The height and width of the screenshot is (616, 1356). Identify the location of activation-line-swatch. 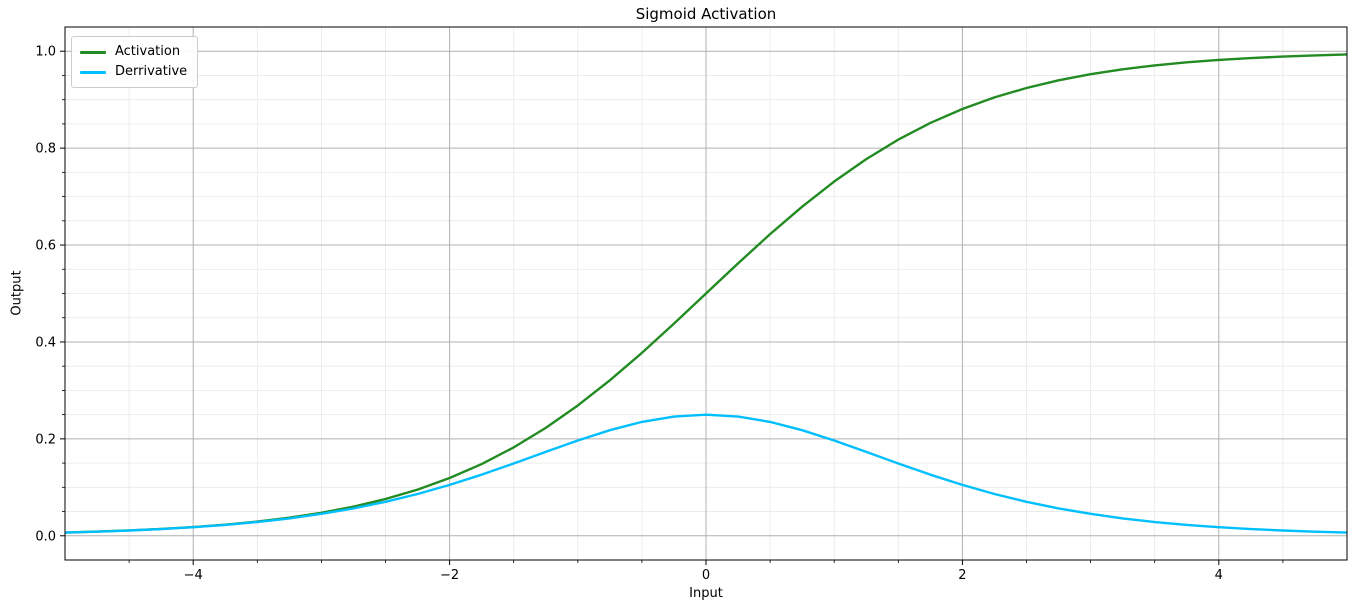
(93, 52).